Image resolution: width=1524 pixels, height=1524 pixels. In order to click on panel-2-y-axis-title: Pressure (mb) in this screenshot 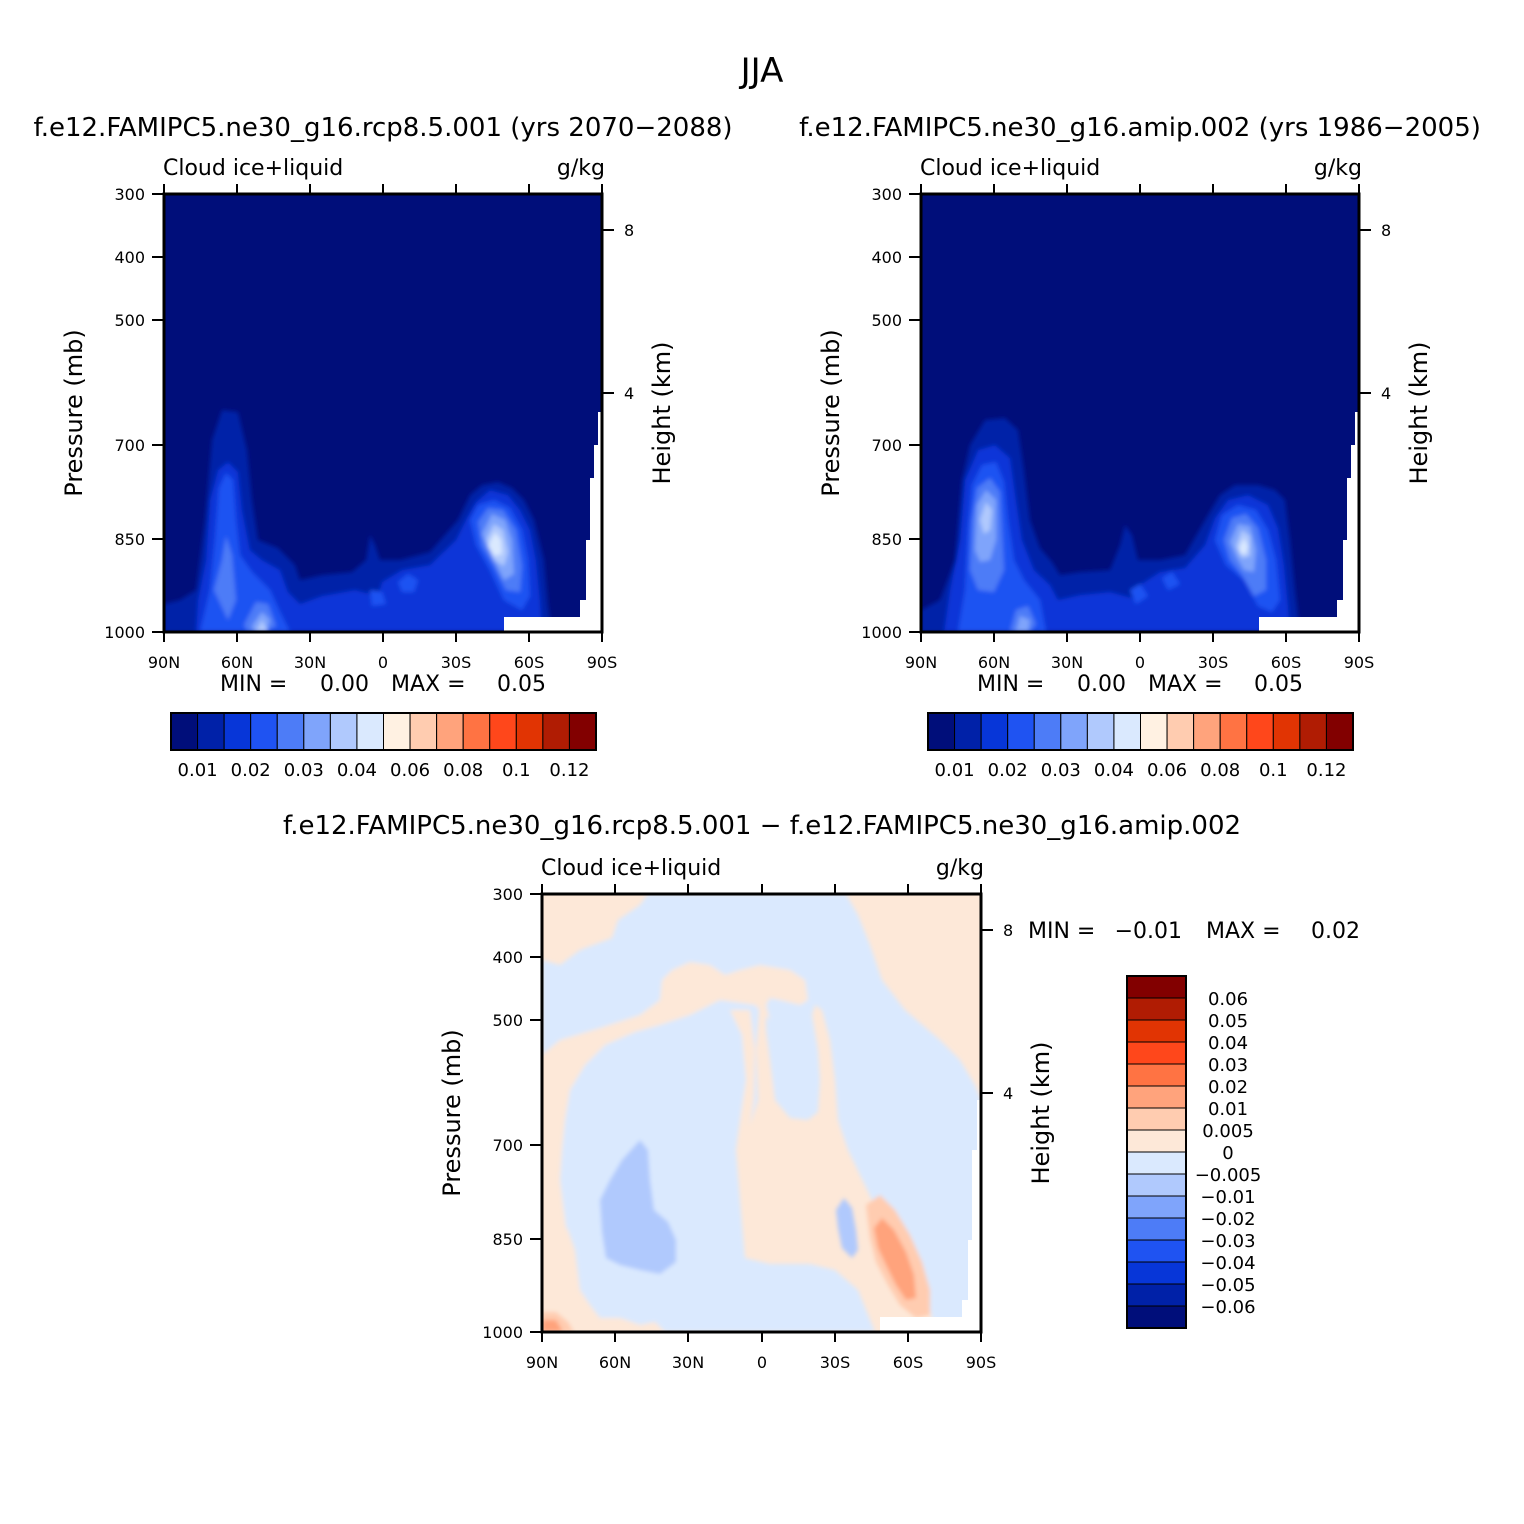, I will do `click(831, 412)`.